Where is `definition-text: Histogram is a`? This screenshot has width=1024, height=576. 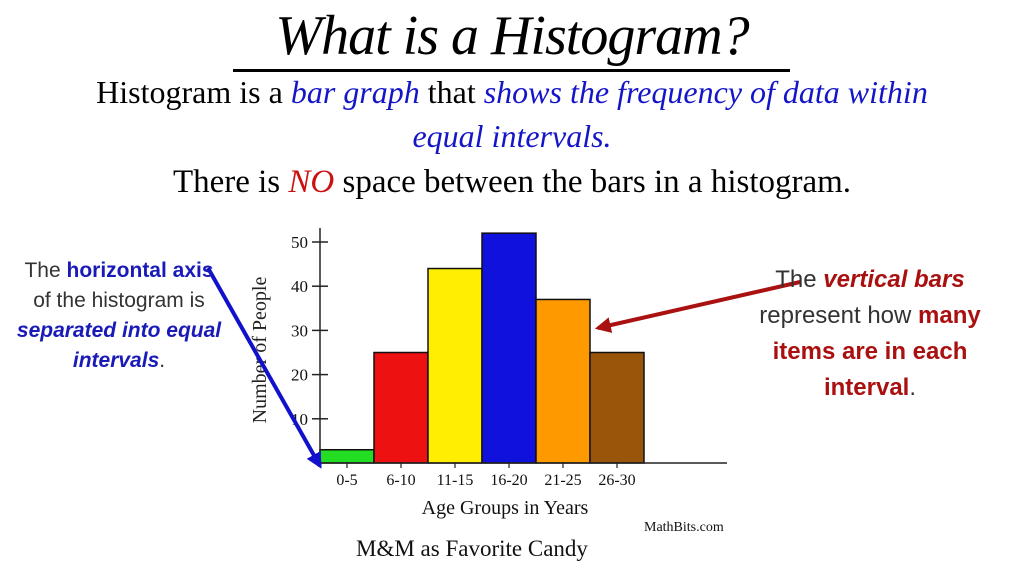 definition-text: Histogram is a is located at coordinates (193, 92).